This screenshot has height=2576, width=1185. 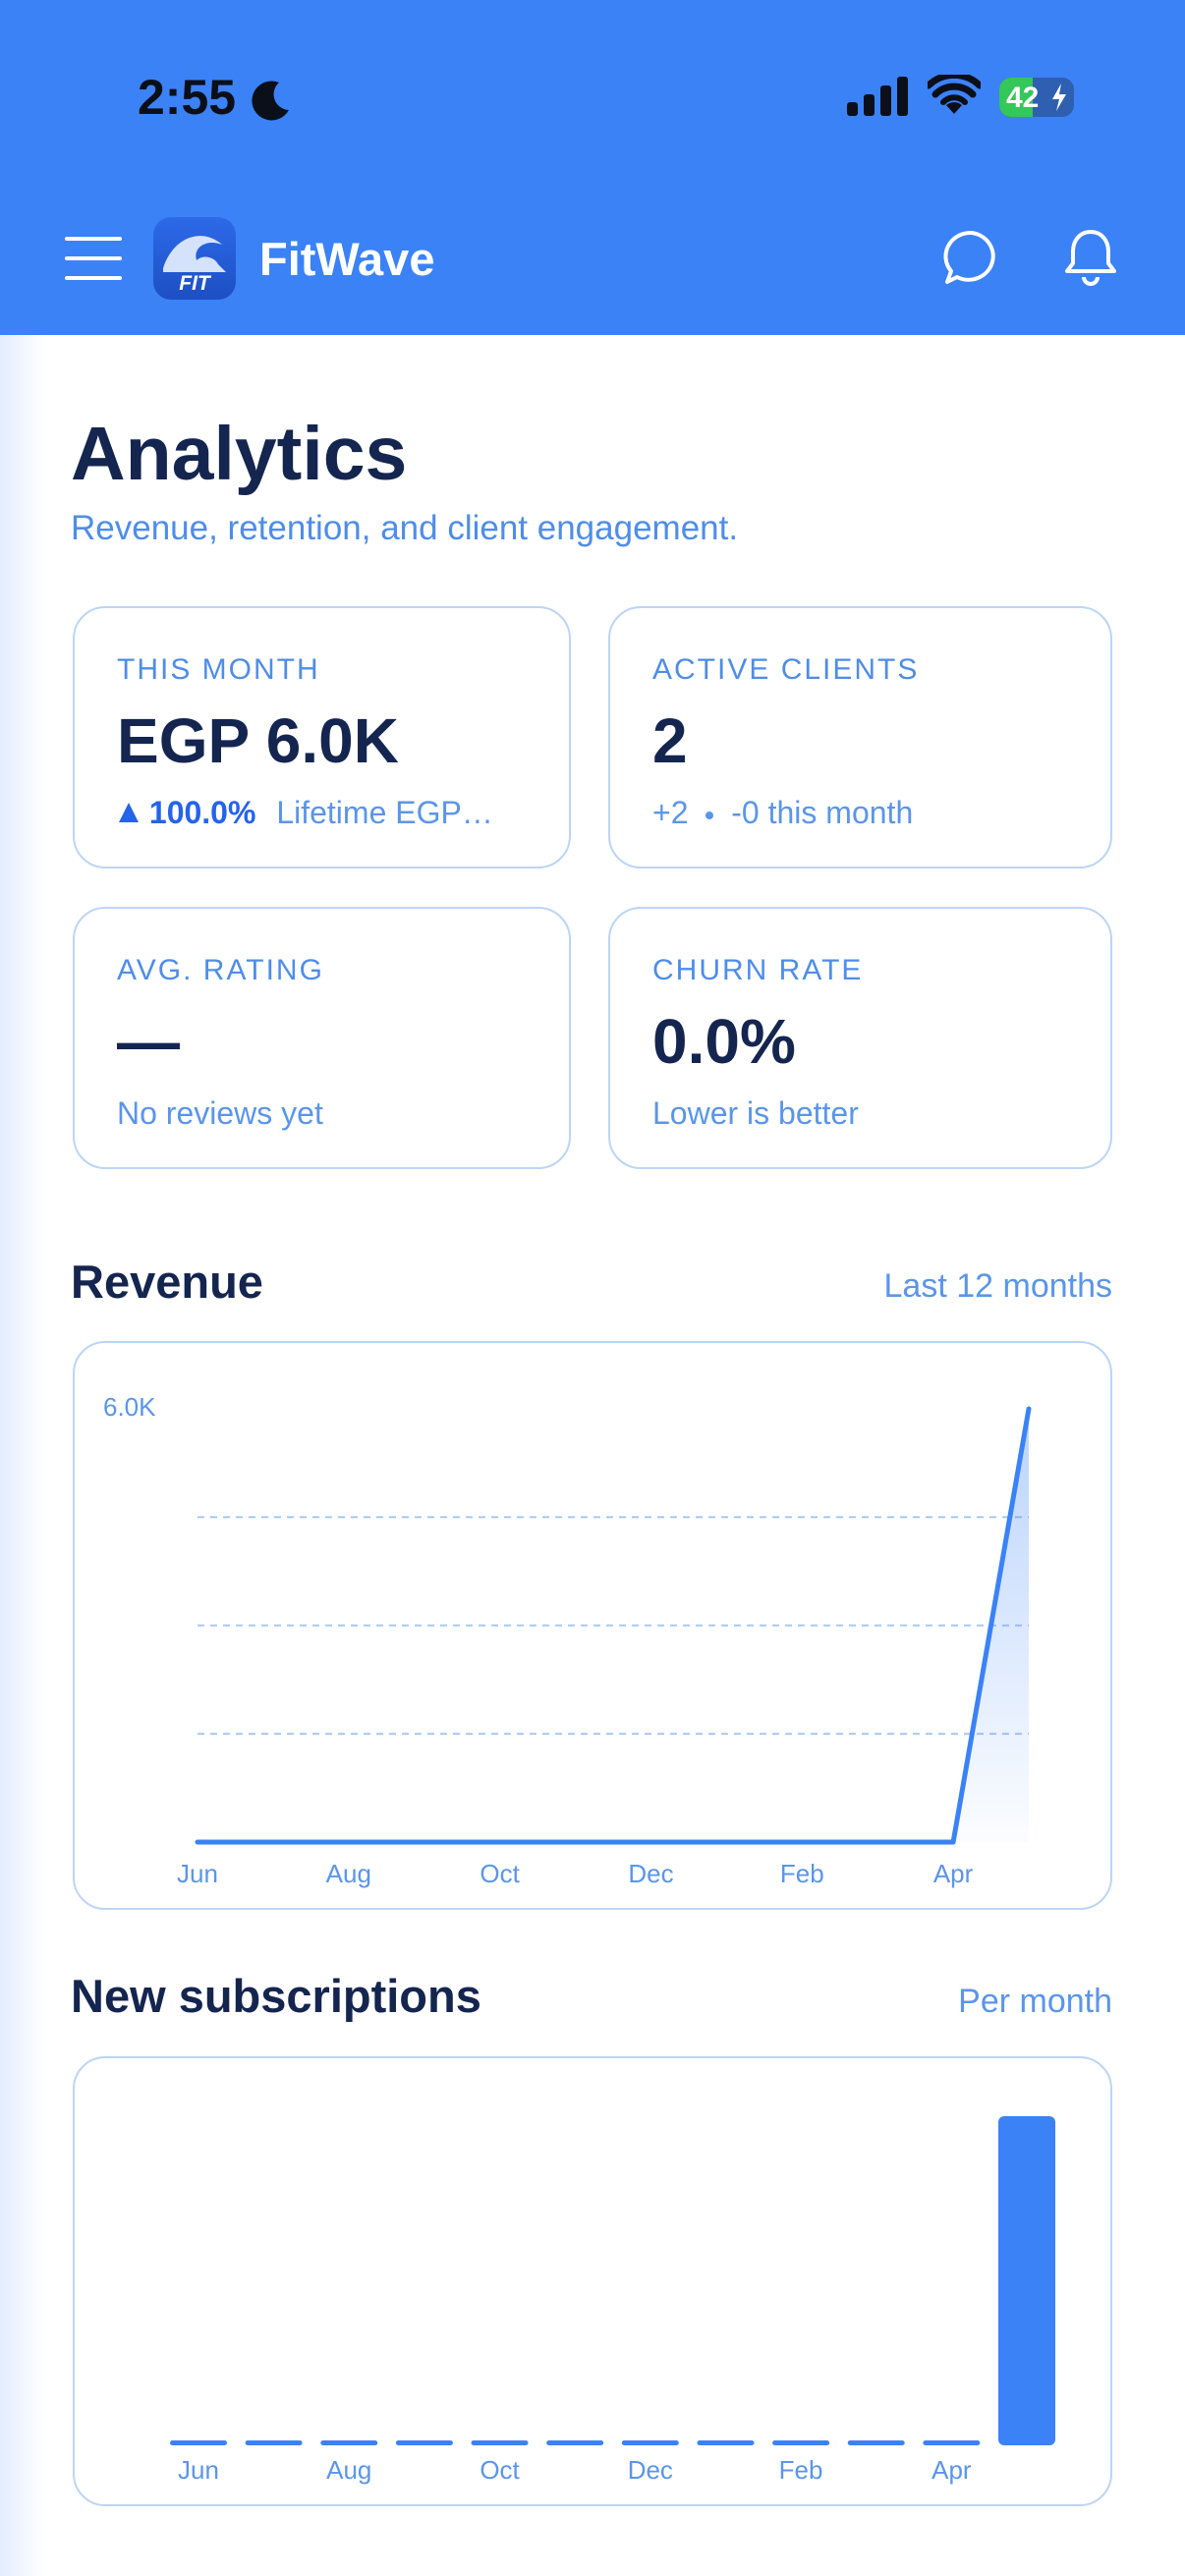 I want to click on stat-card: CHURN RATE 0.0% Lower is better, so click(x=860, y=1038).